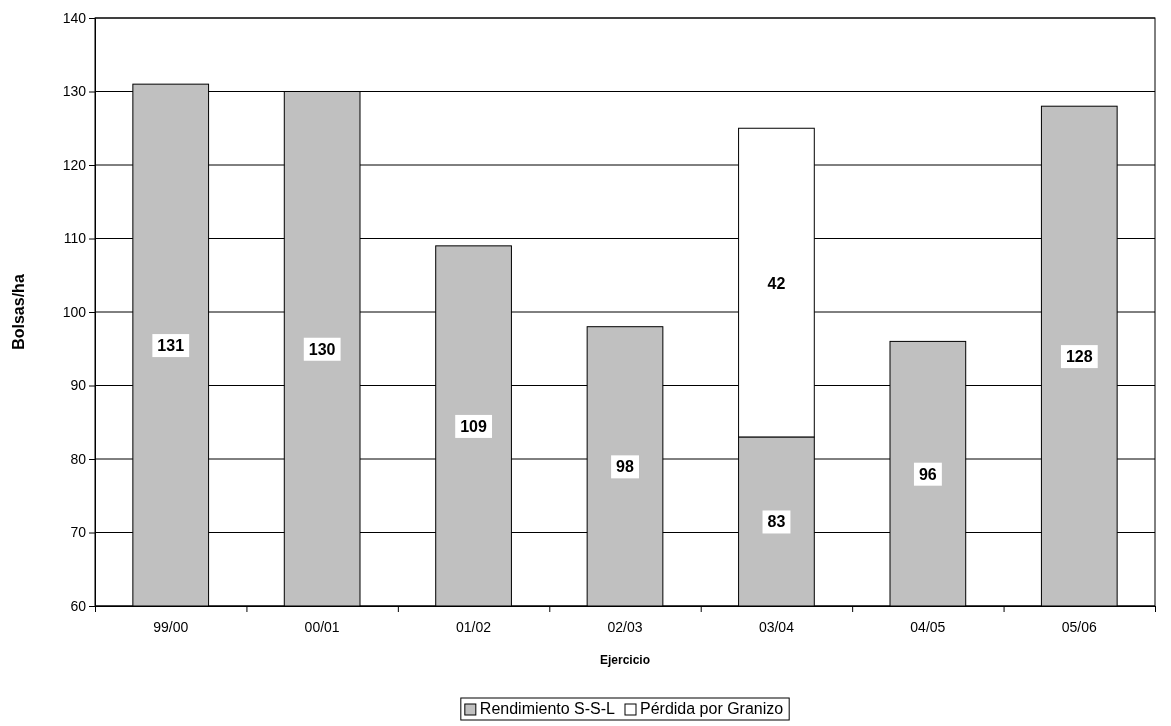 The width and height of the screenshot is (1171, 726). What do you see at coordinates (625, 660) in the screenshot?
I see `x-axis-title: Ejercicio` at bounding box center [625, 660].